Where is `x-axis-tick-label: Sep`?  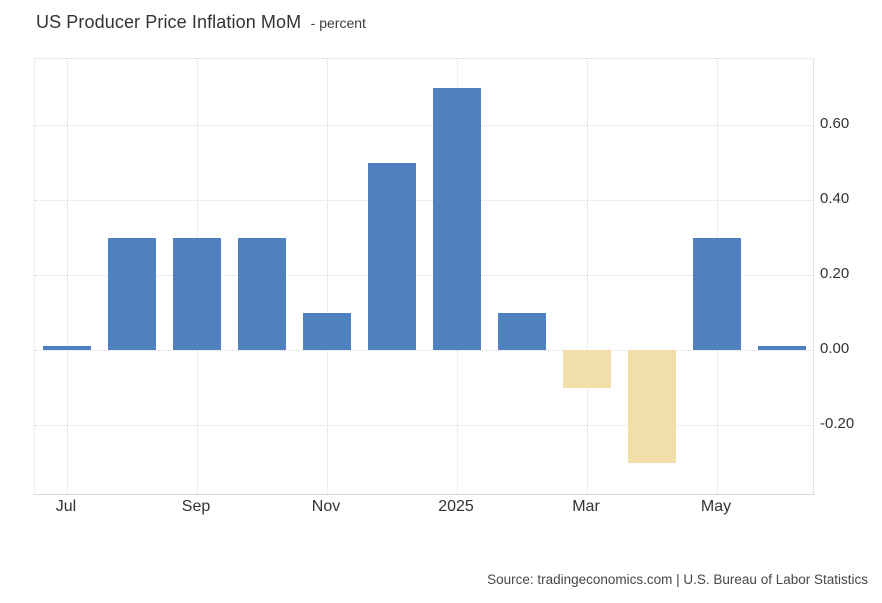 x-axis-tick-label: Sep is located at coordinates (196, 506).